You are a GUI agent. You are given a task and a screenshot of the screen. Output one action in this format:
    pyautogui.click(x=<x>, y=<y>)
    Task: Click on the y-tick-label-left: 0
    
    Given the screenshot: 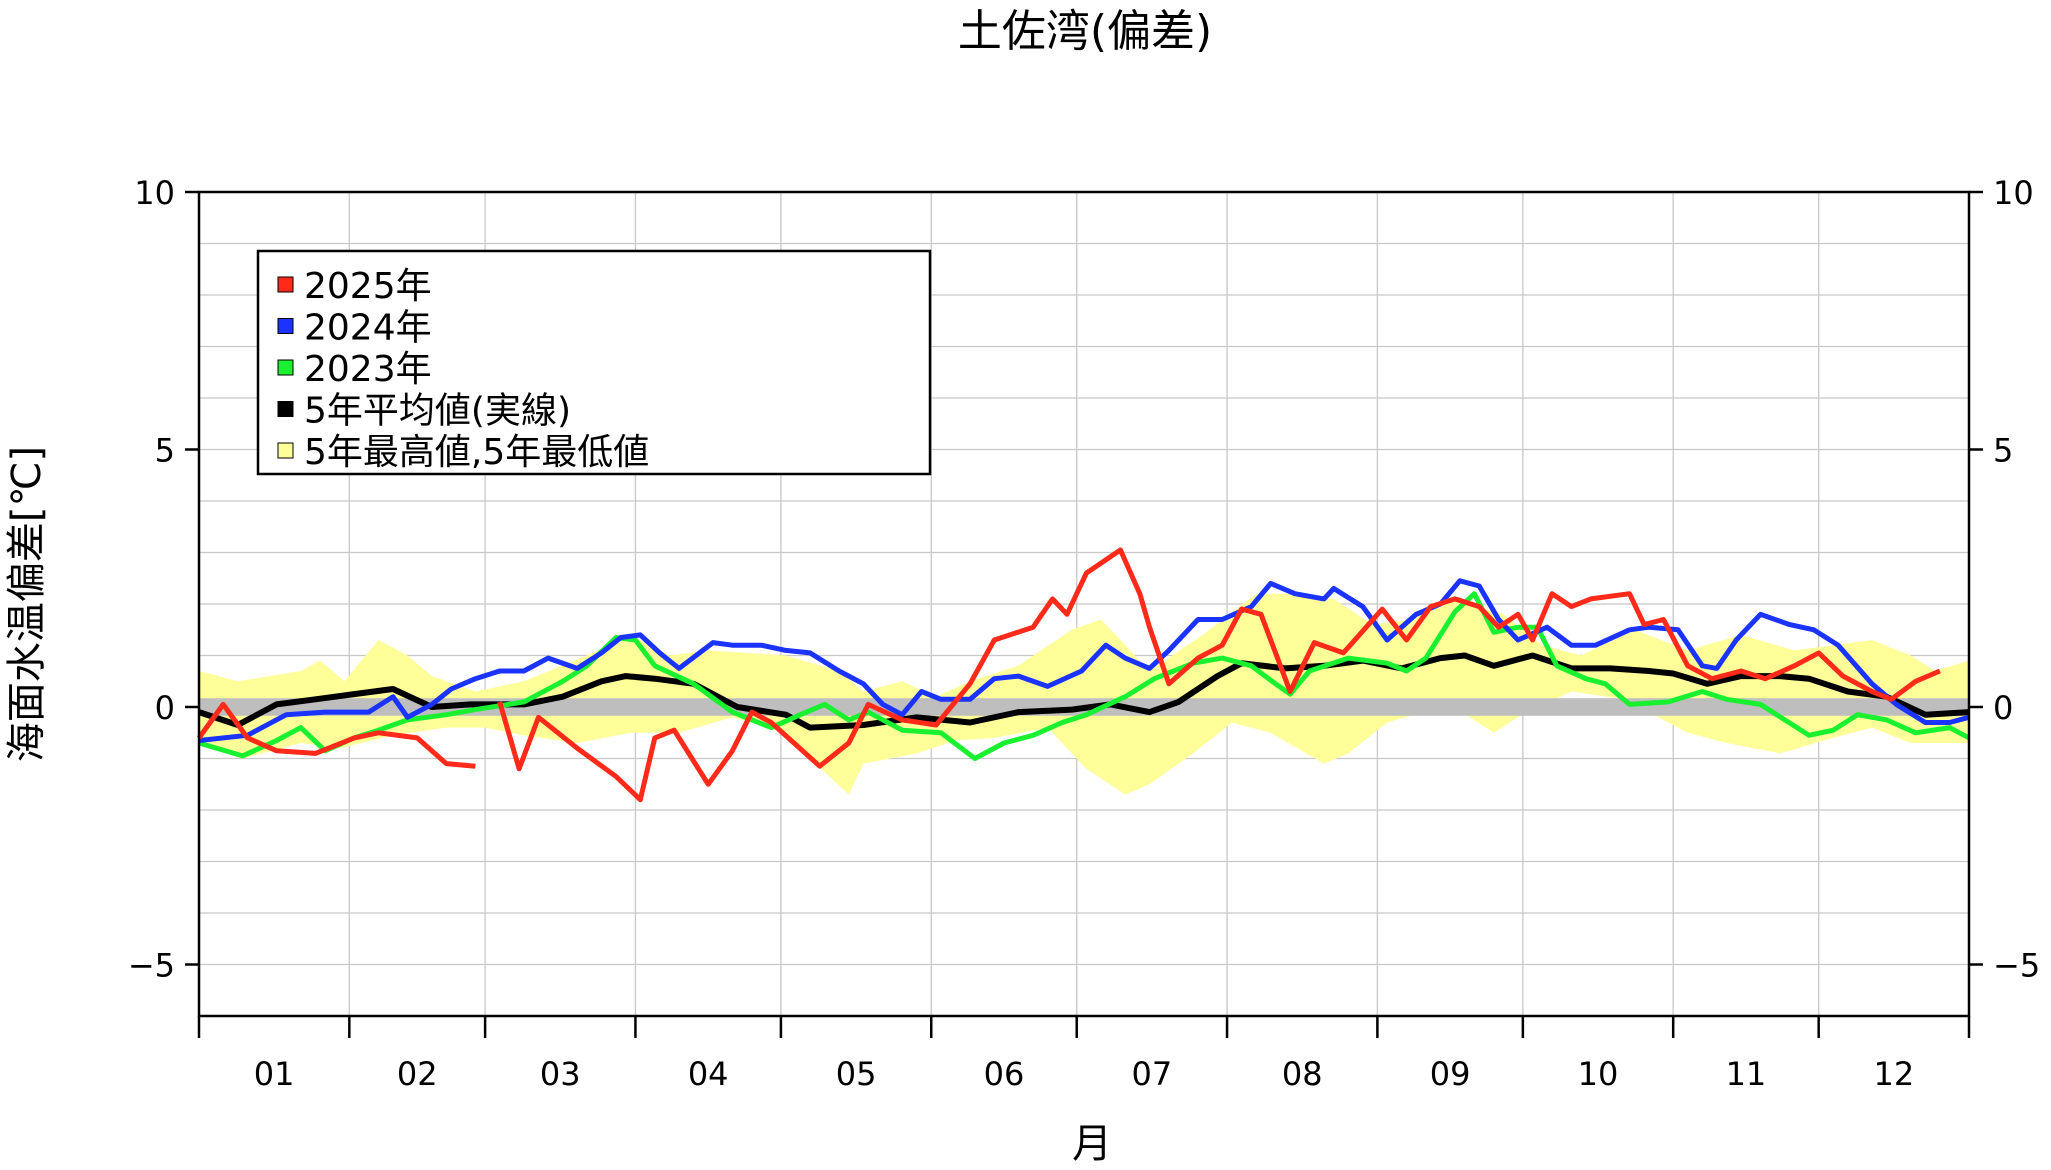 What is the action you would take?
    pyautogui.click(x=165, y=708)
    